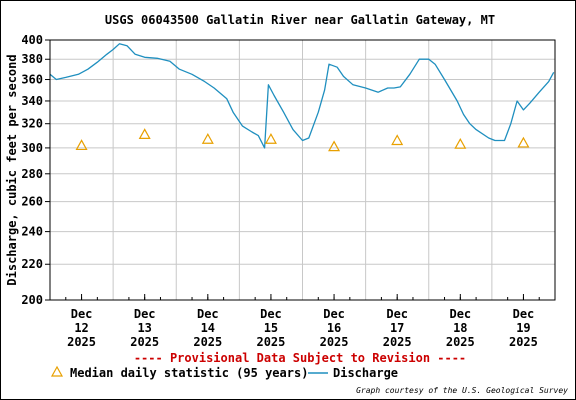  Describe the element at coordinates (144, 328) in the screenshot. I see `x-tick-label: 13` at that location.